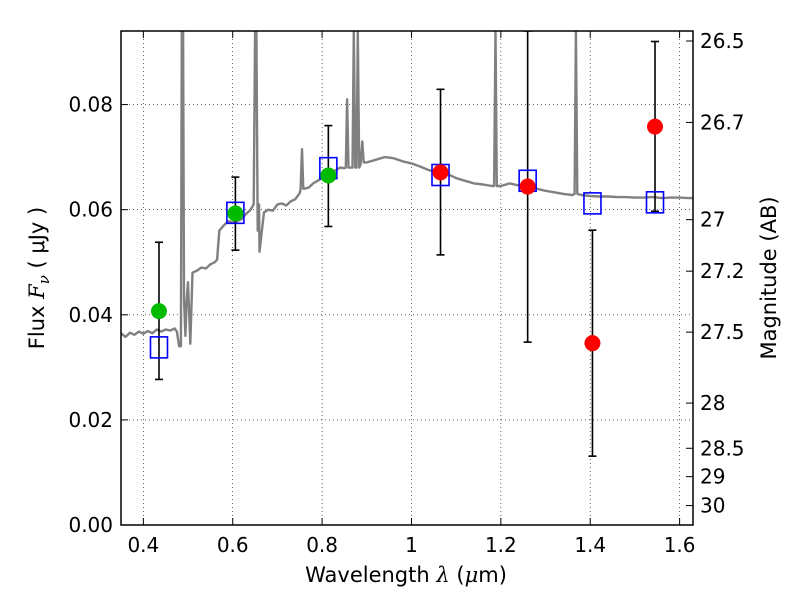 The image size is (800, 600). What do you see at coordinates (90, 315) in the screenshot?
I see `y-tick-label: 0.04` at bounding box center [90, 315].